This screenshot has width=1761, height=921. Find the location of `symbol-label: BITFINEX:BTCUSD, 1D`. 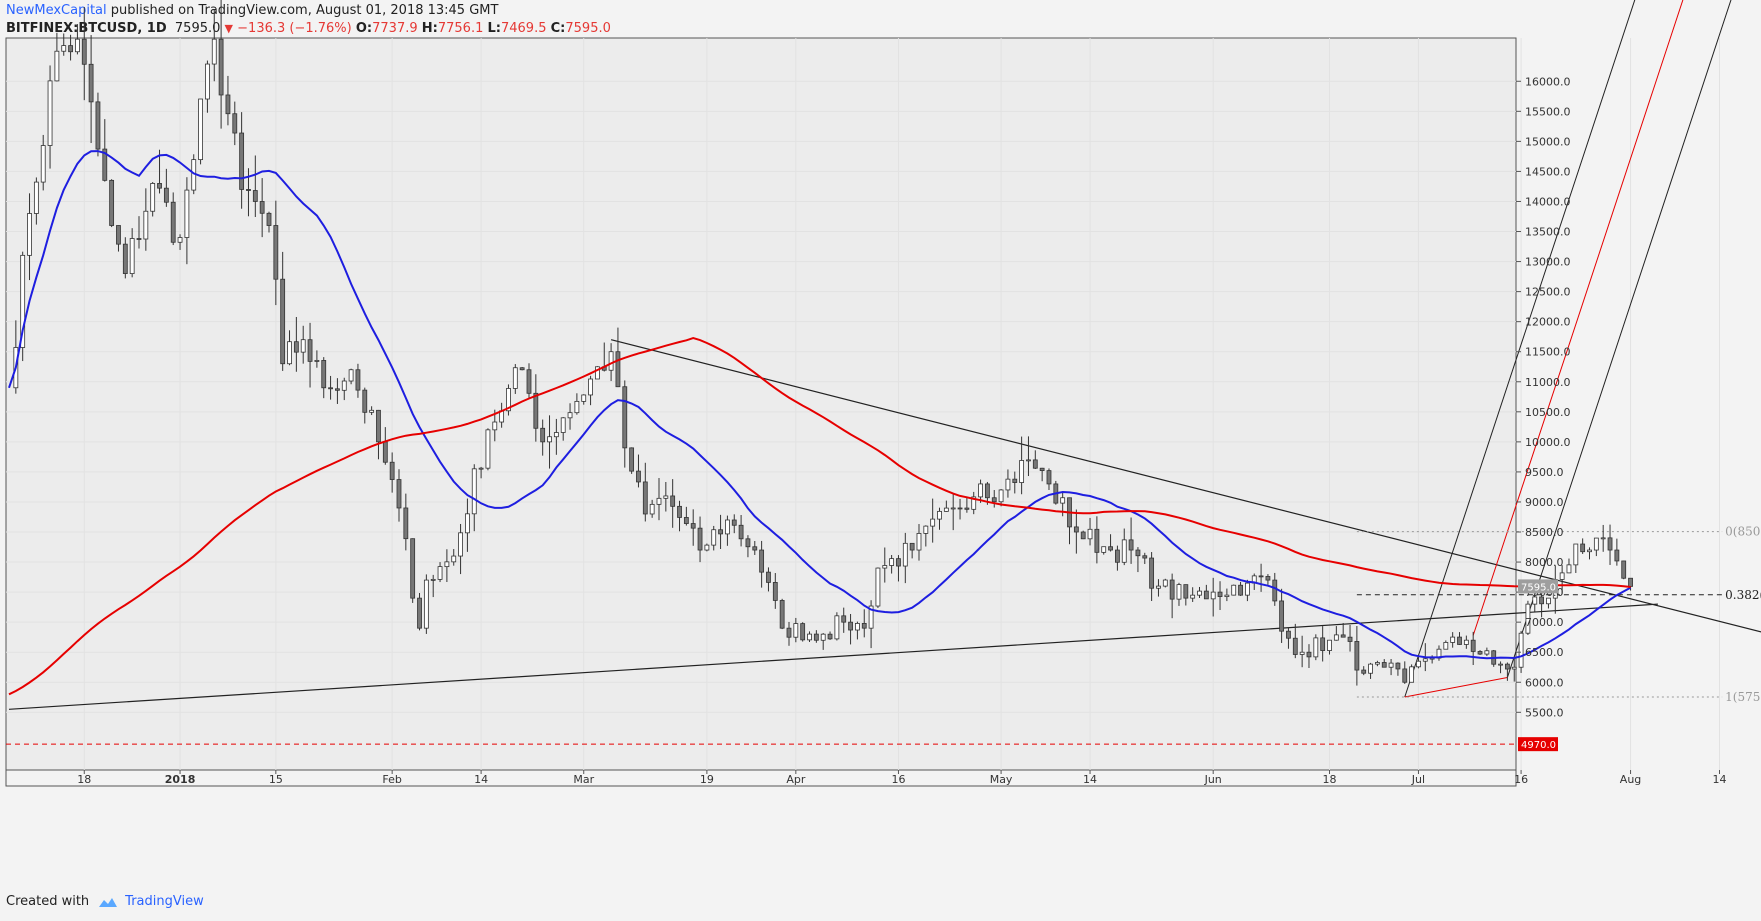

symbol-label: BITFINEX:BTCUSD, 1D is located at coordinates (86, 28).